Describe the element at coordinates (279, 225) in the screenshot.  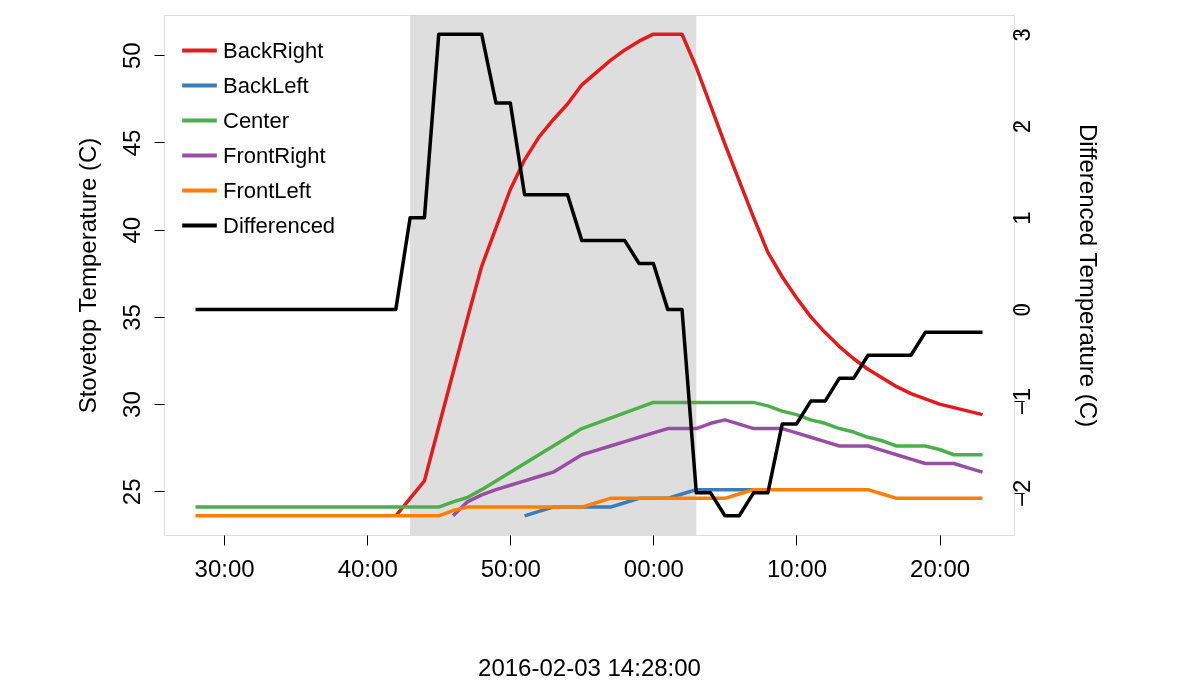
I see `legend-label: Differenced` at that location.